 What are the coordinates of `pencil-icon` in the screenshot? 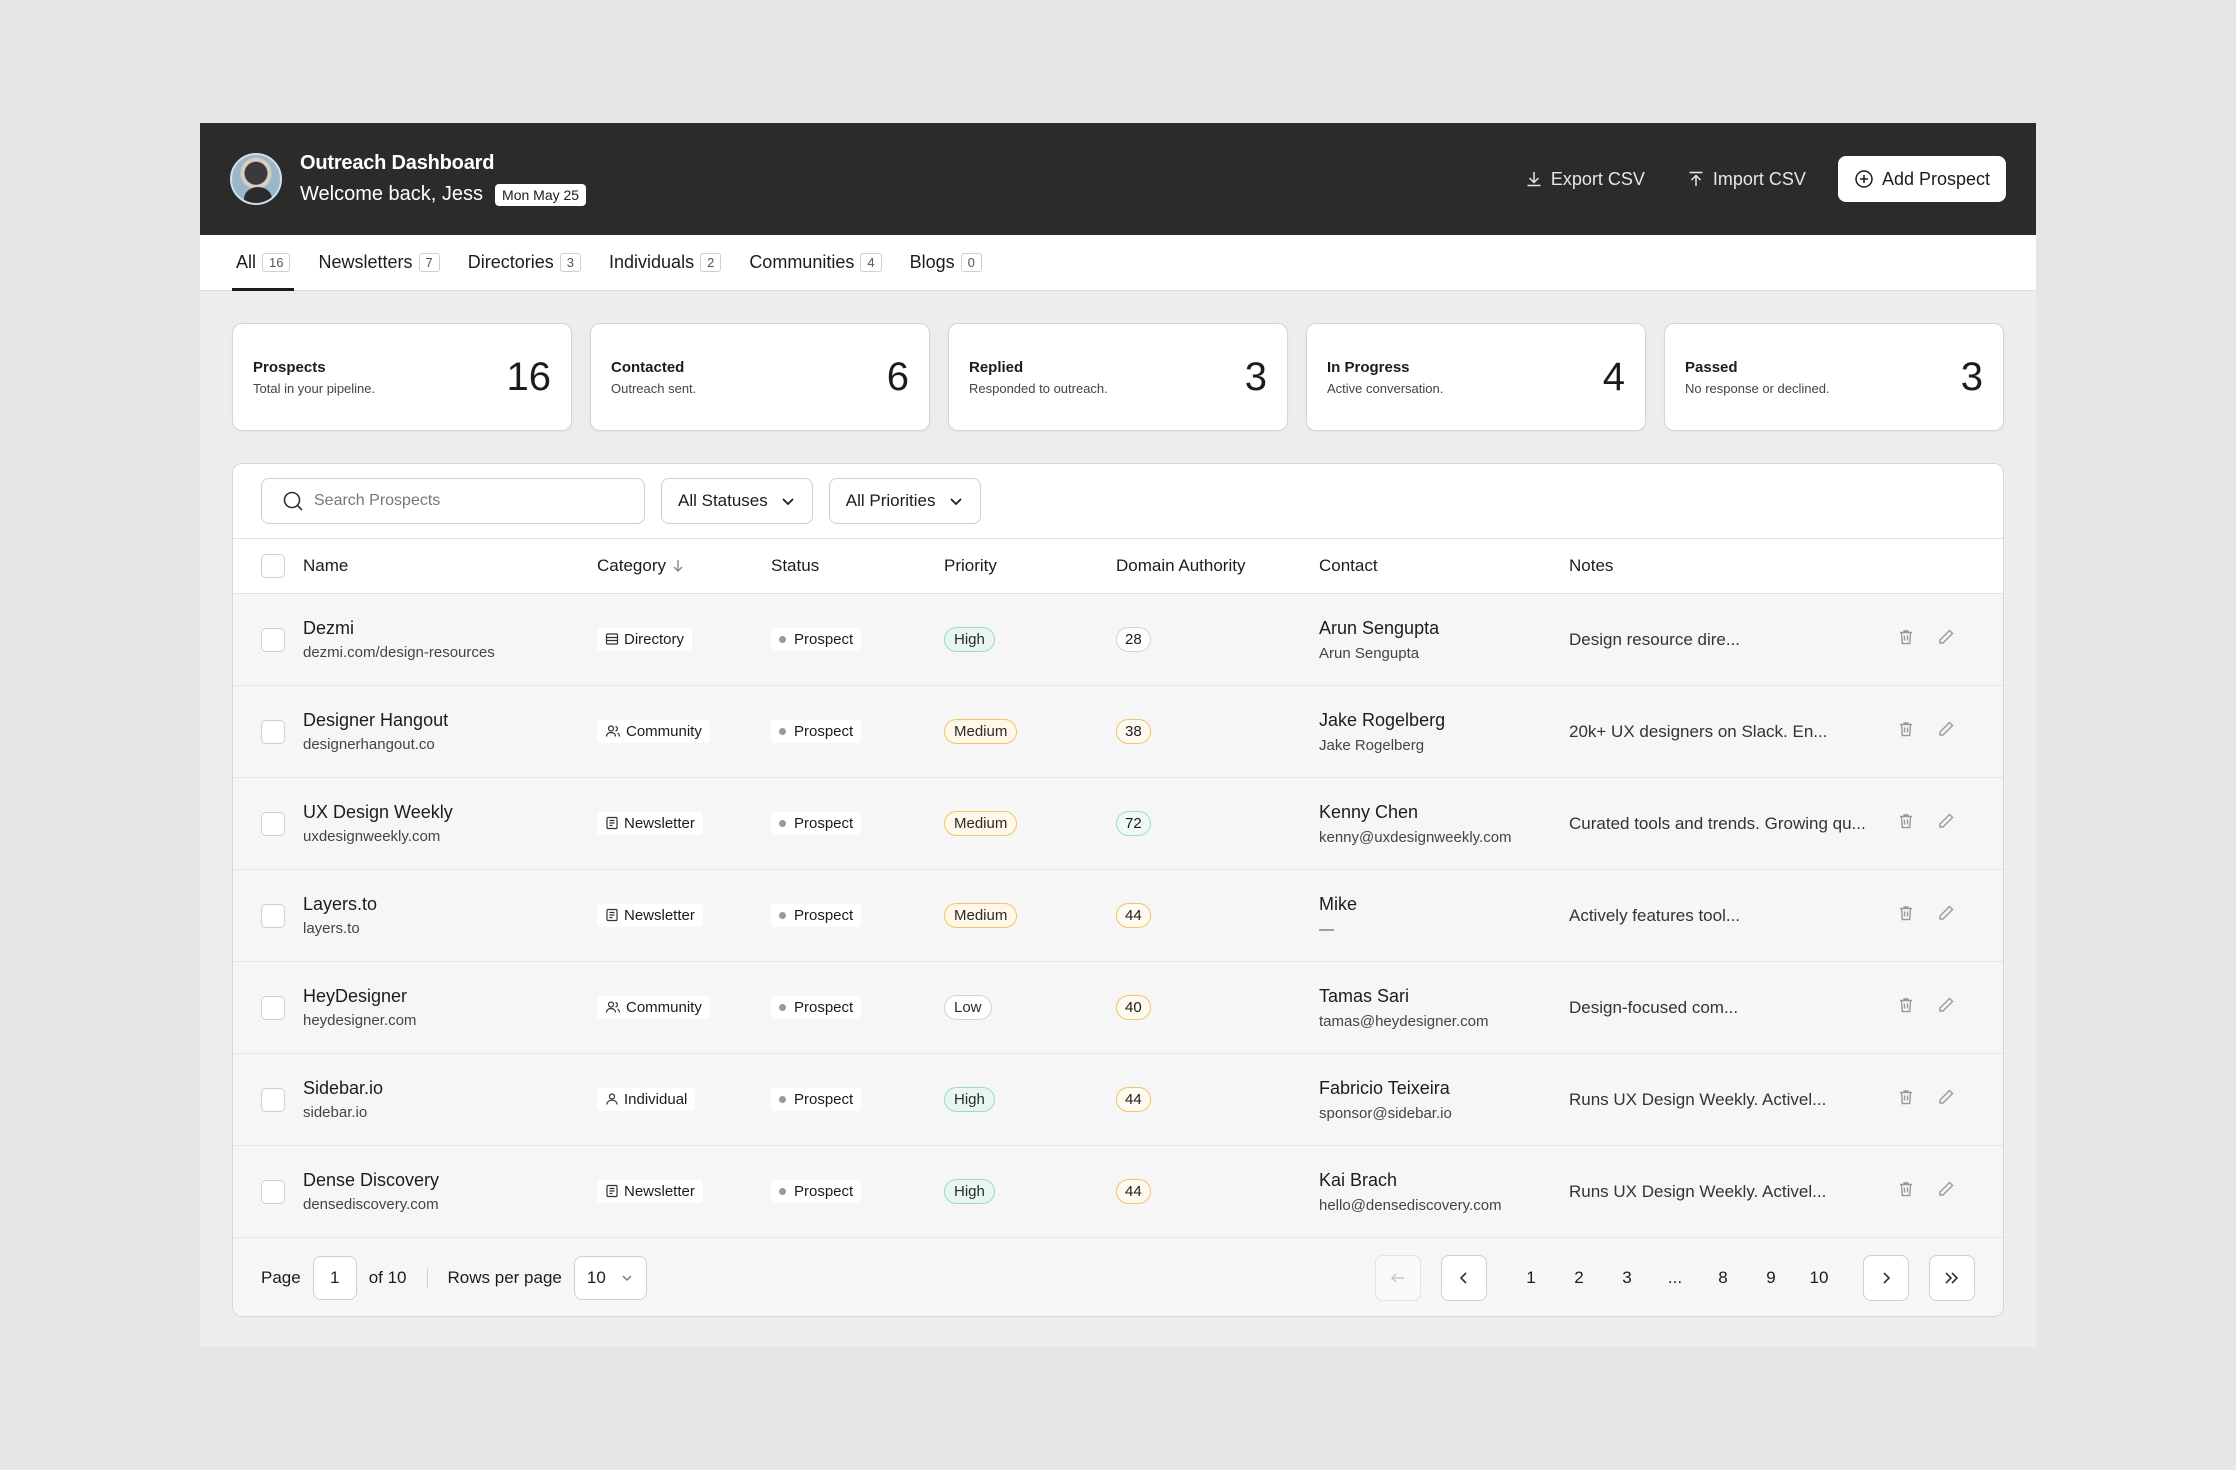 It's located at (1946, 728).